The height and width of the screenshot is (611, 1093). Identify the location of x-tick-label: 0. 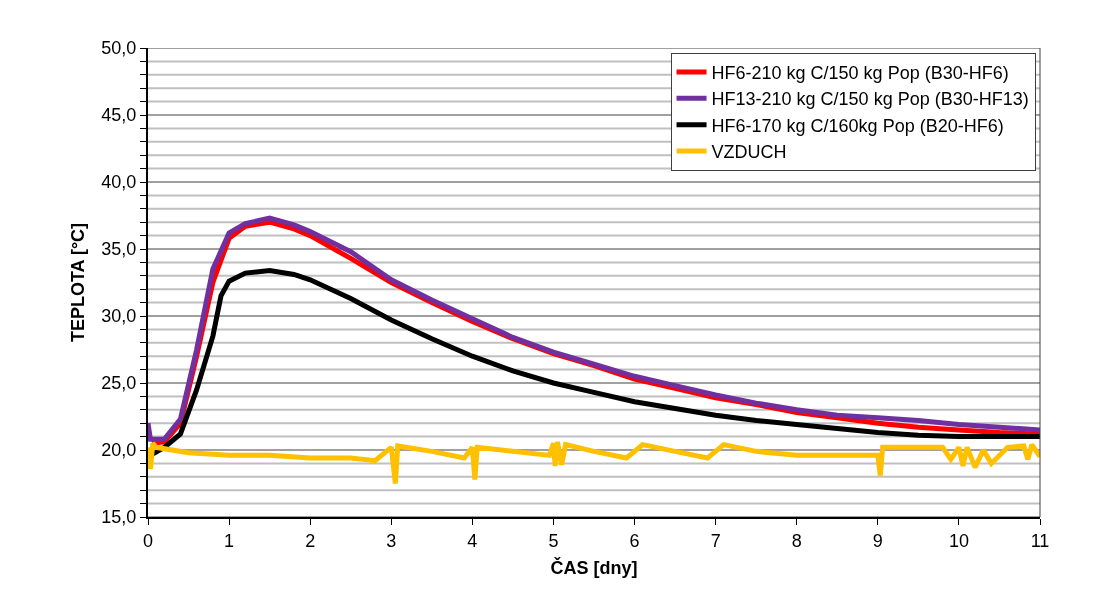
(148, 540).